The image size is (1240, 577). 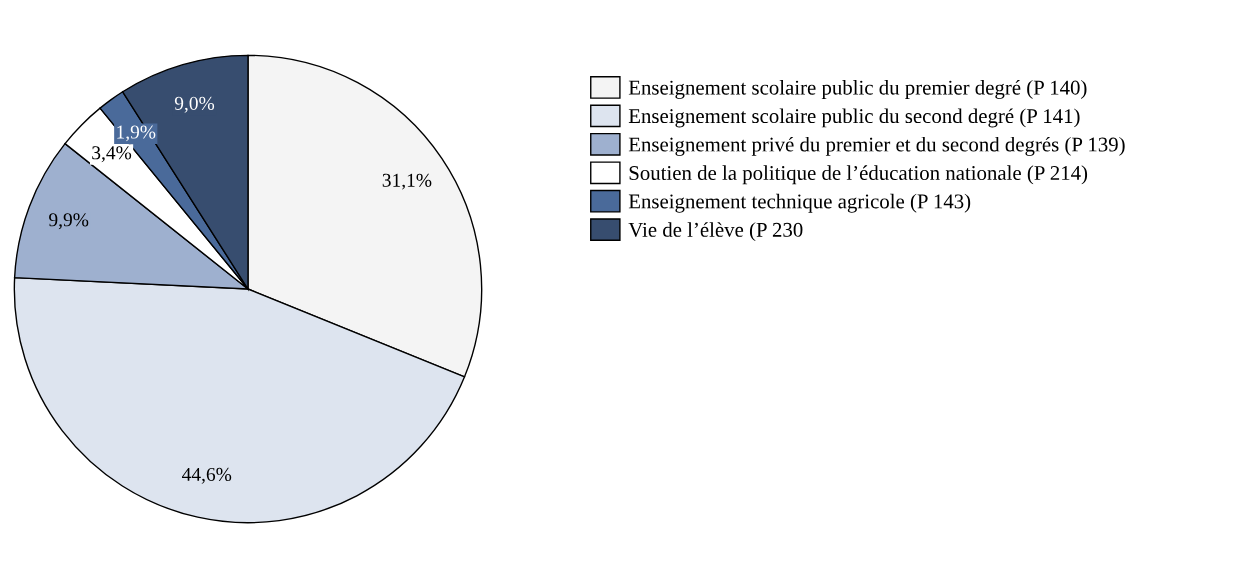 What do you see at coordinates (136, 133) in the screenshot?
I see `data-label: 1,9%` at bounding box center [136, 133].